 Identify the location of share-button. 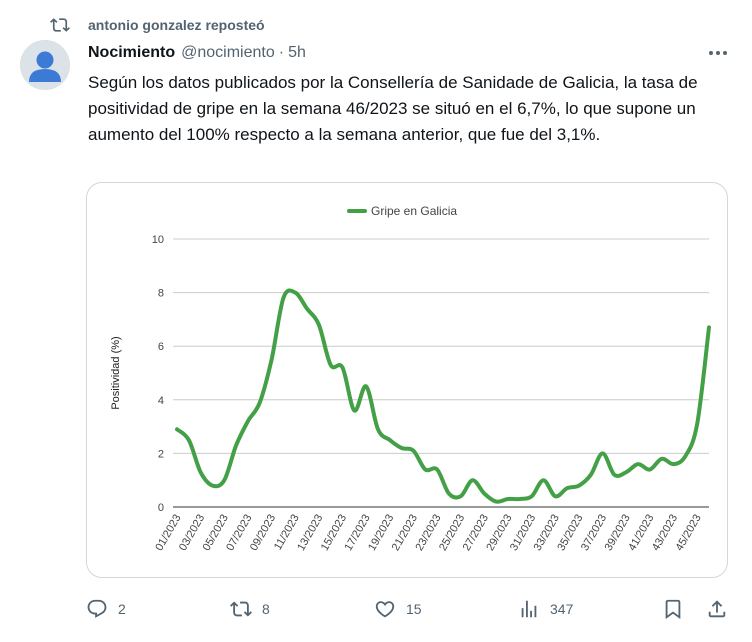
(717, 609).